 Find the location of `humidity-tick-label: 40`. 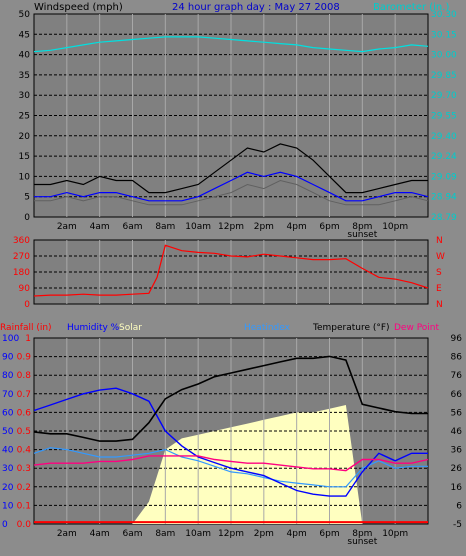

humidity-tick-label: 40 is located at coordinates (8, 451).